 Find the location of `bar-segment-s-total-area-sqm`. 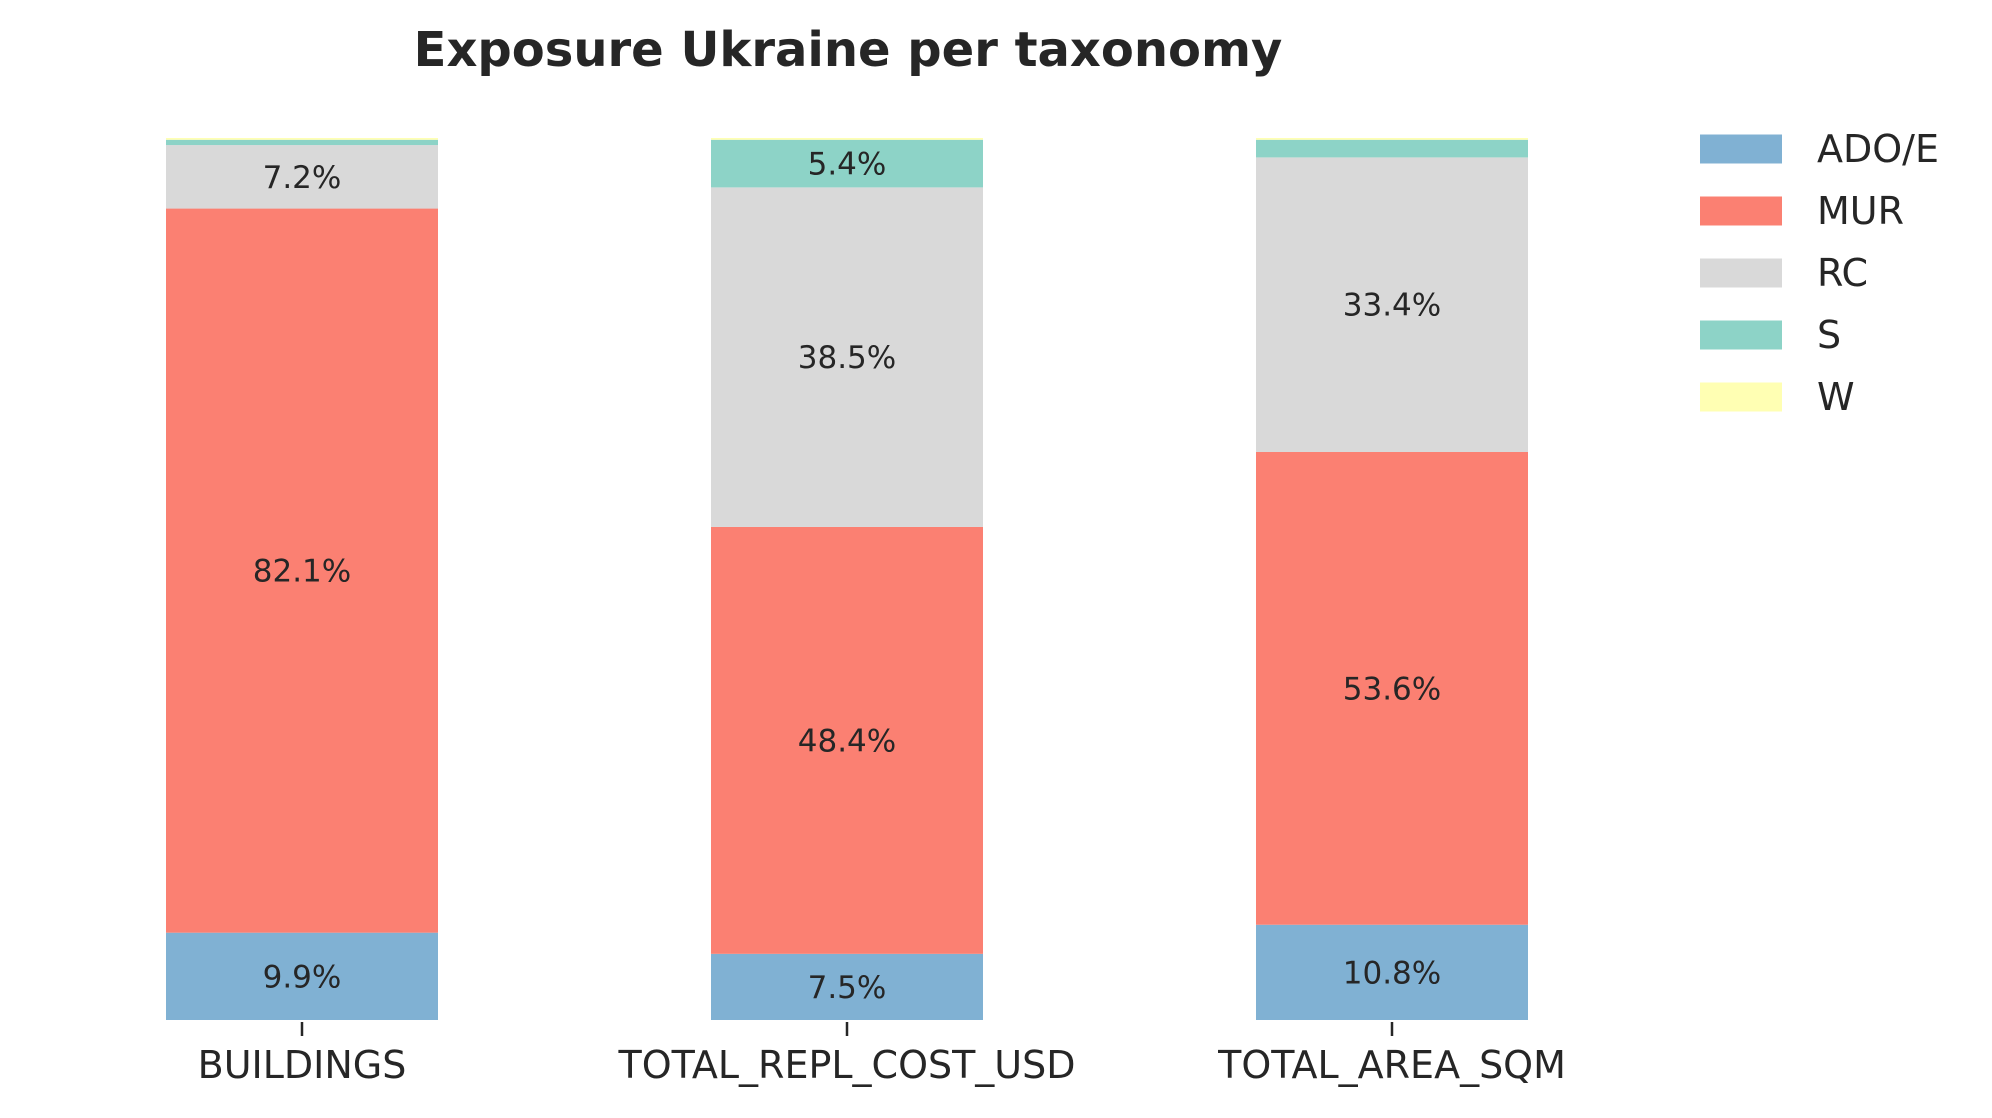

bar-segment-s-total-area-sqm is located at coordinates (1392, 148).